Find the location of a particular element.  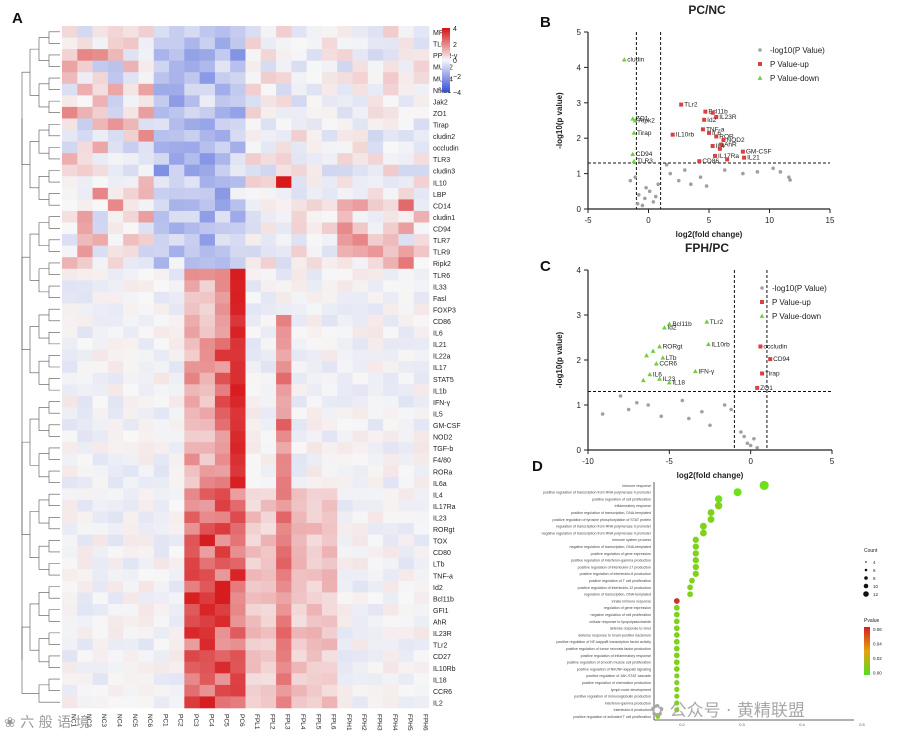

x-tick-label: 0.3 is located at coordinates (742, 724).